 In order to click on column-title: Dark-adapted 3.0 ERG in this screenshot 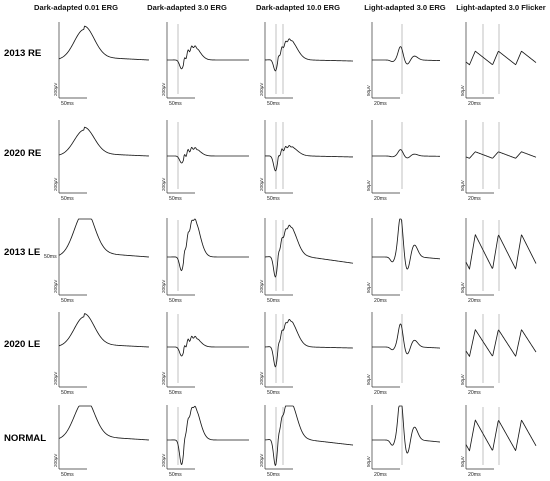, I will do `click(187, 7)`.